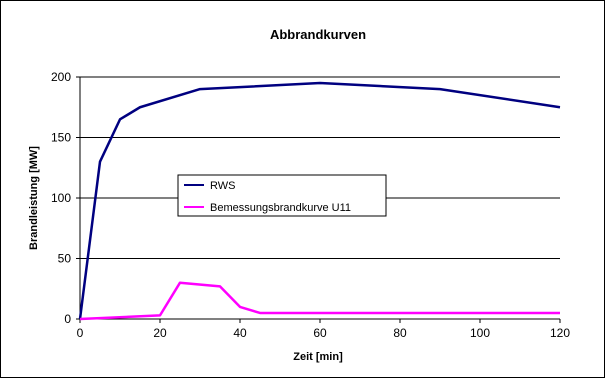 The image size is (605, 379). What do you see at coordinates (160, 333) in the screenshot?
I see `x-tick-label-20: 20` at bounding box center [160, 333].